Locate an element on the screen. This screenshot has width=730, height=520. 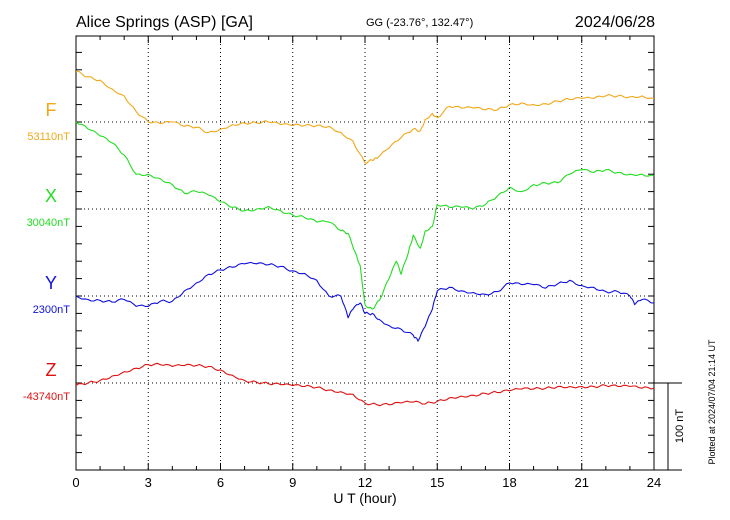
x-axis: 0 3 6 9 12 15 18 21 24 is located at coordinates (366, 482).